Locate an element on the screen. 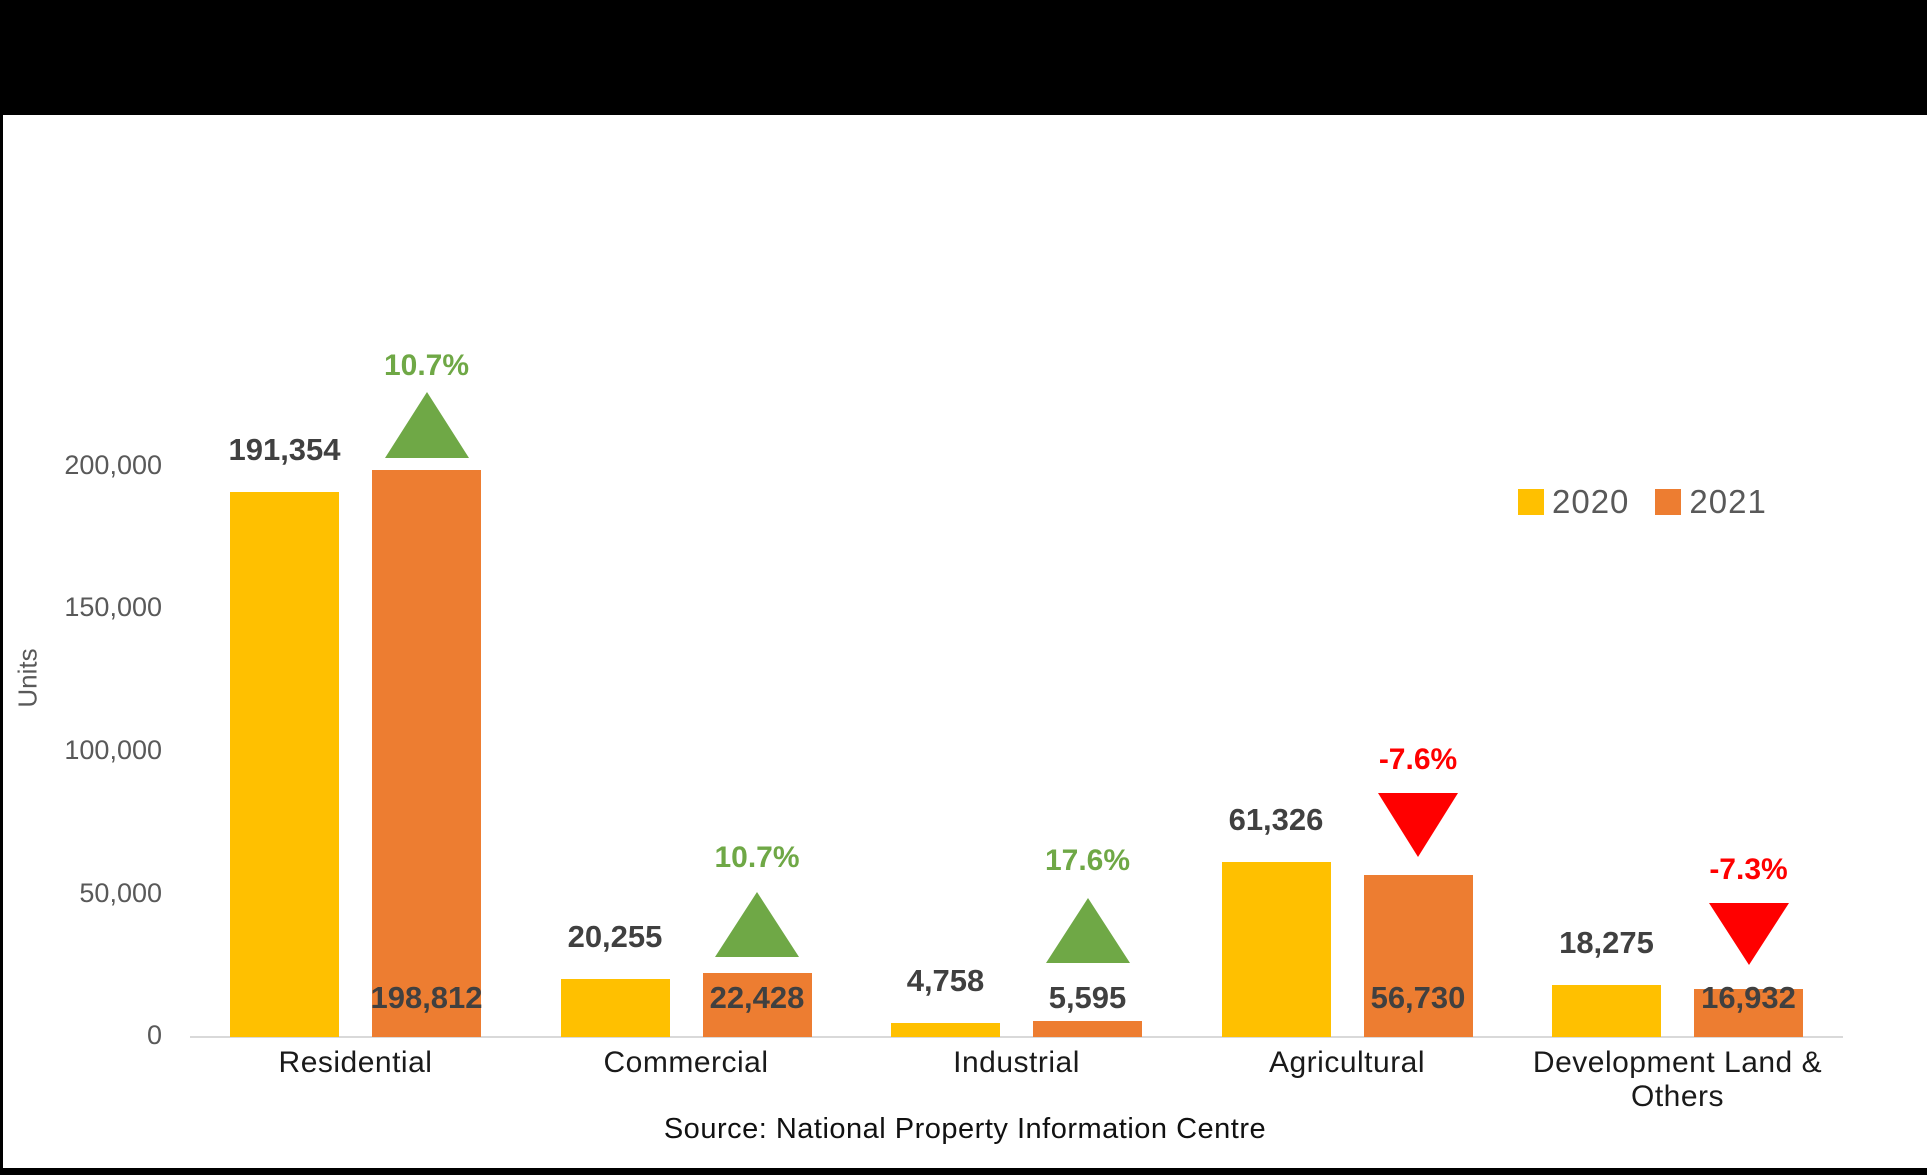  bar-2021-residential is located at coordinates (426, 753).